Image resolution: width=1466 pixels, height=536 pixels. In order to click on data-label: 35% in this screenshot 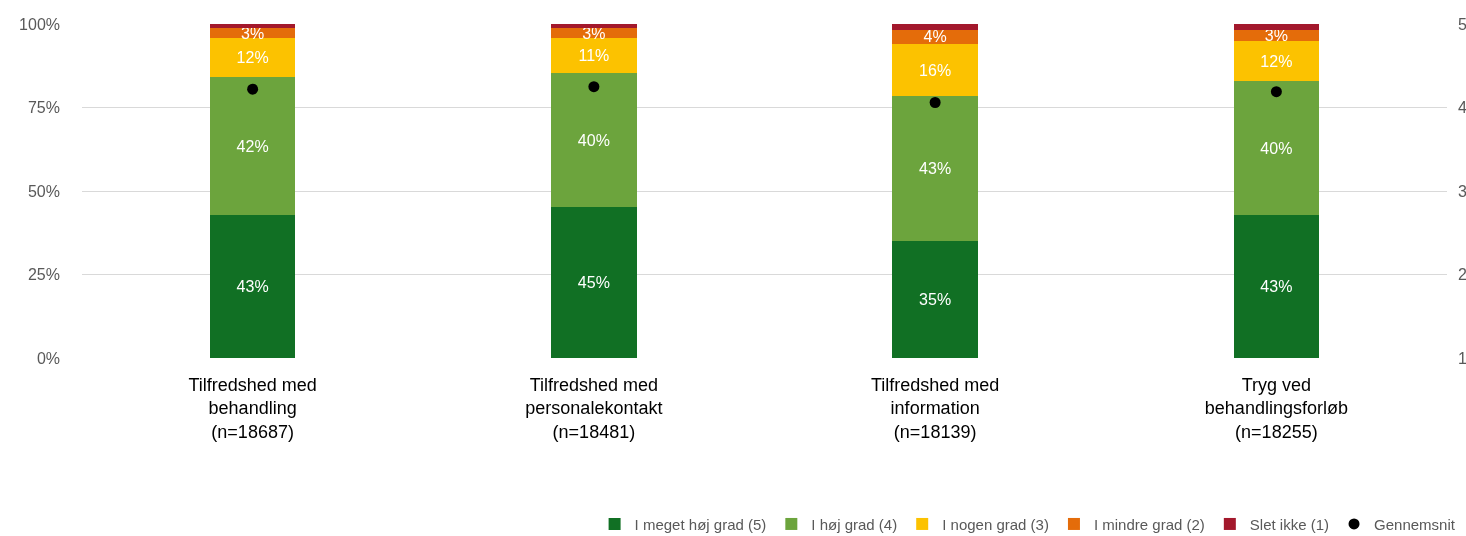, I will do `click(935, 299)`.